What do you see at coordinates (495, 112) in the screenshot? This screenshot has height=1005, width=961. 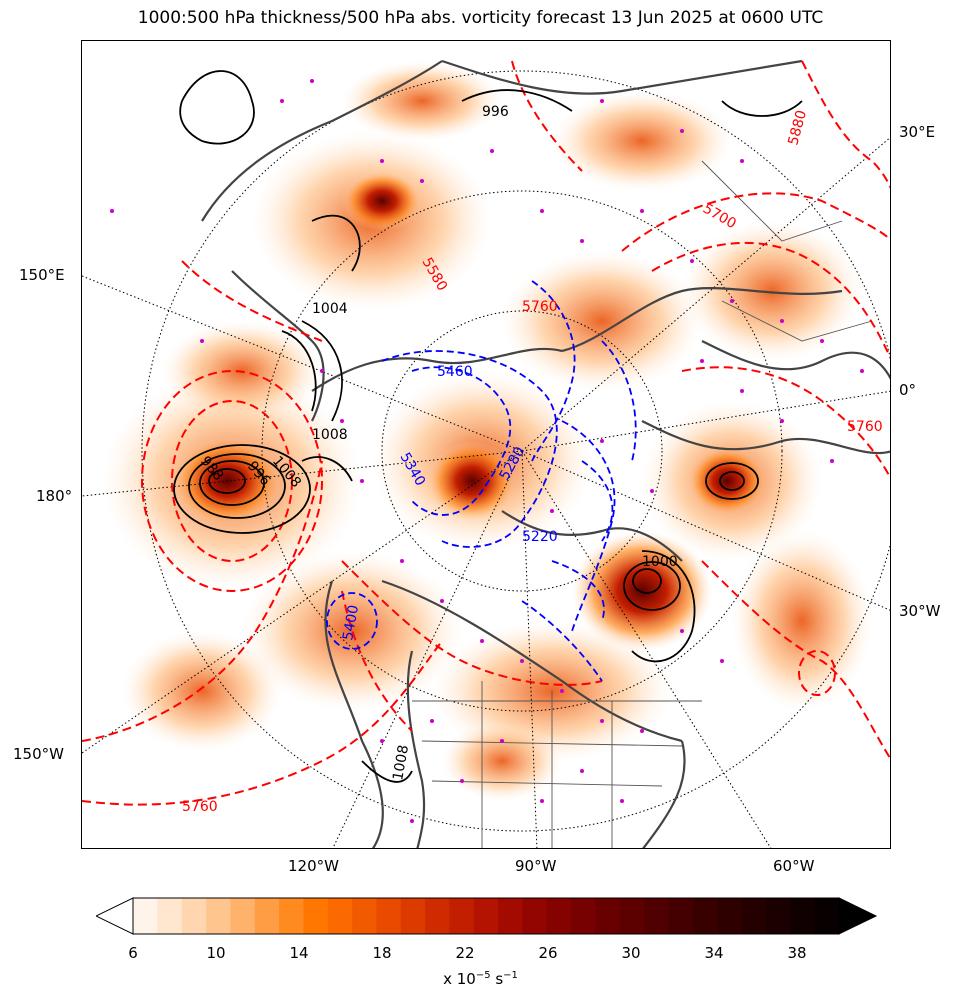 I see `pressure-label: 996` at bounding box center [495, 112].